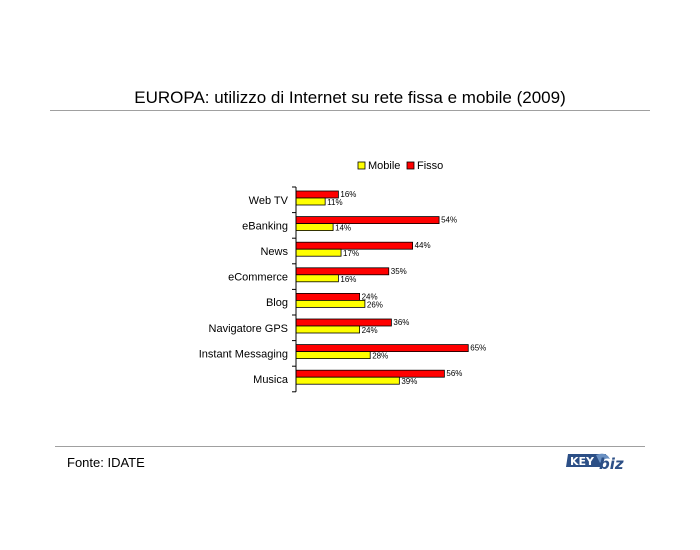 This screenshot has height=550, width=700. Describe the element at coordinates (409, 381) in the screenshot. I see `data-label-mobile: 39%` at that location.